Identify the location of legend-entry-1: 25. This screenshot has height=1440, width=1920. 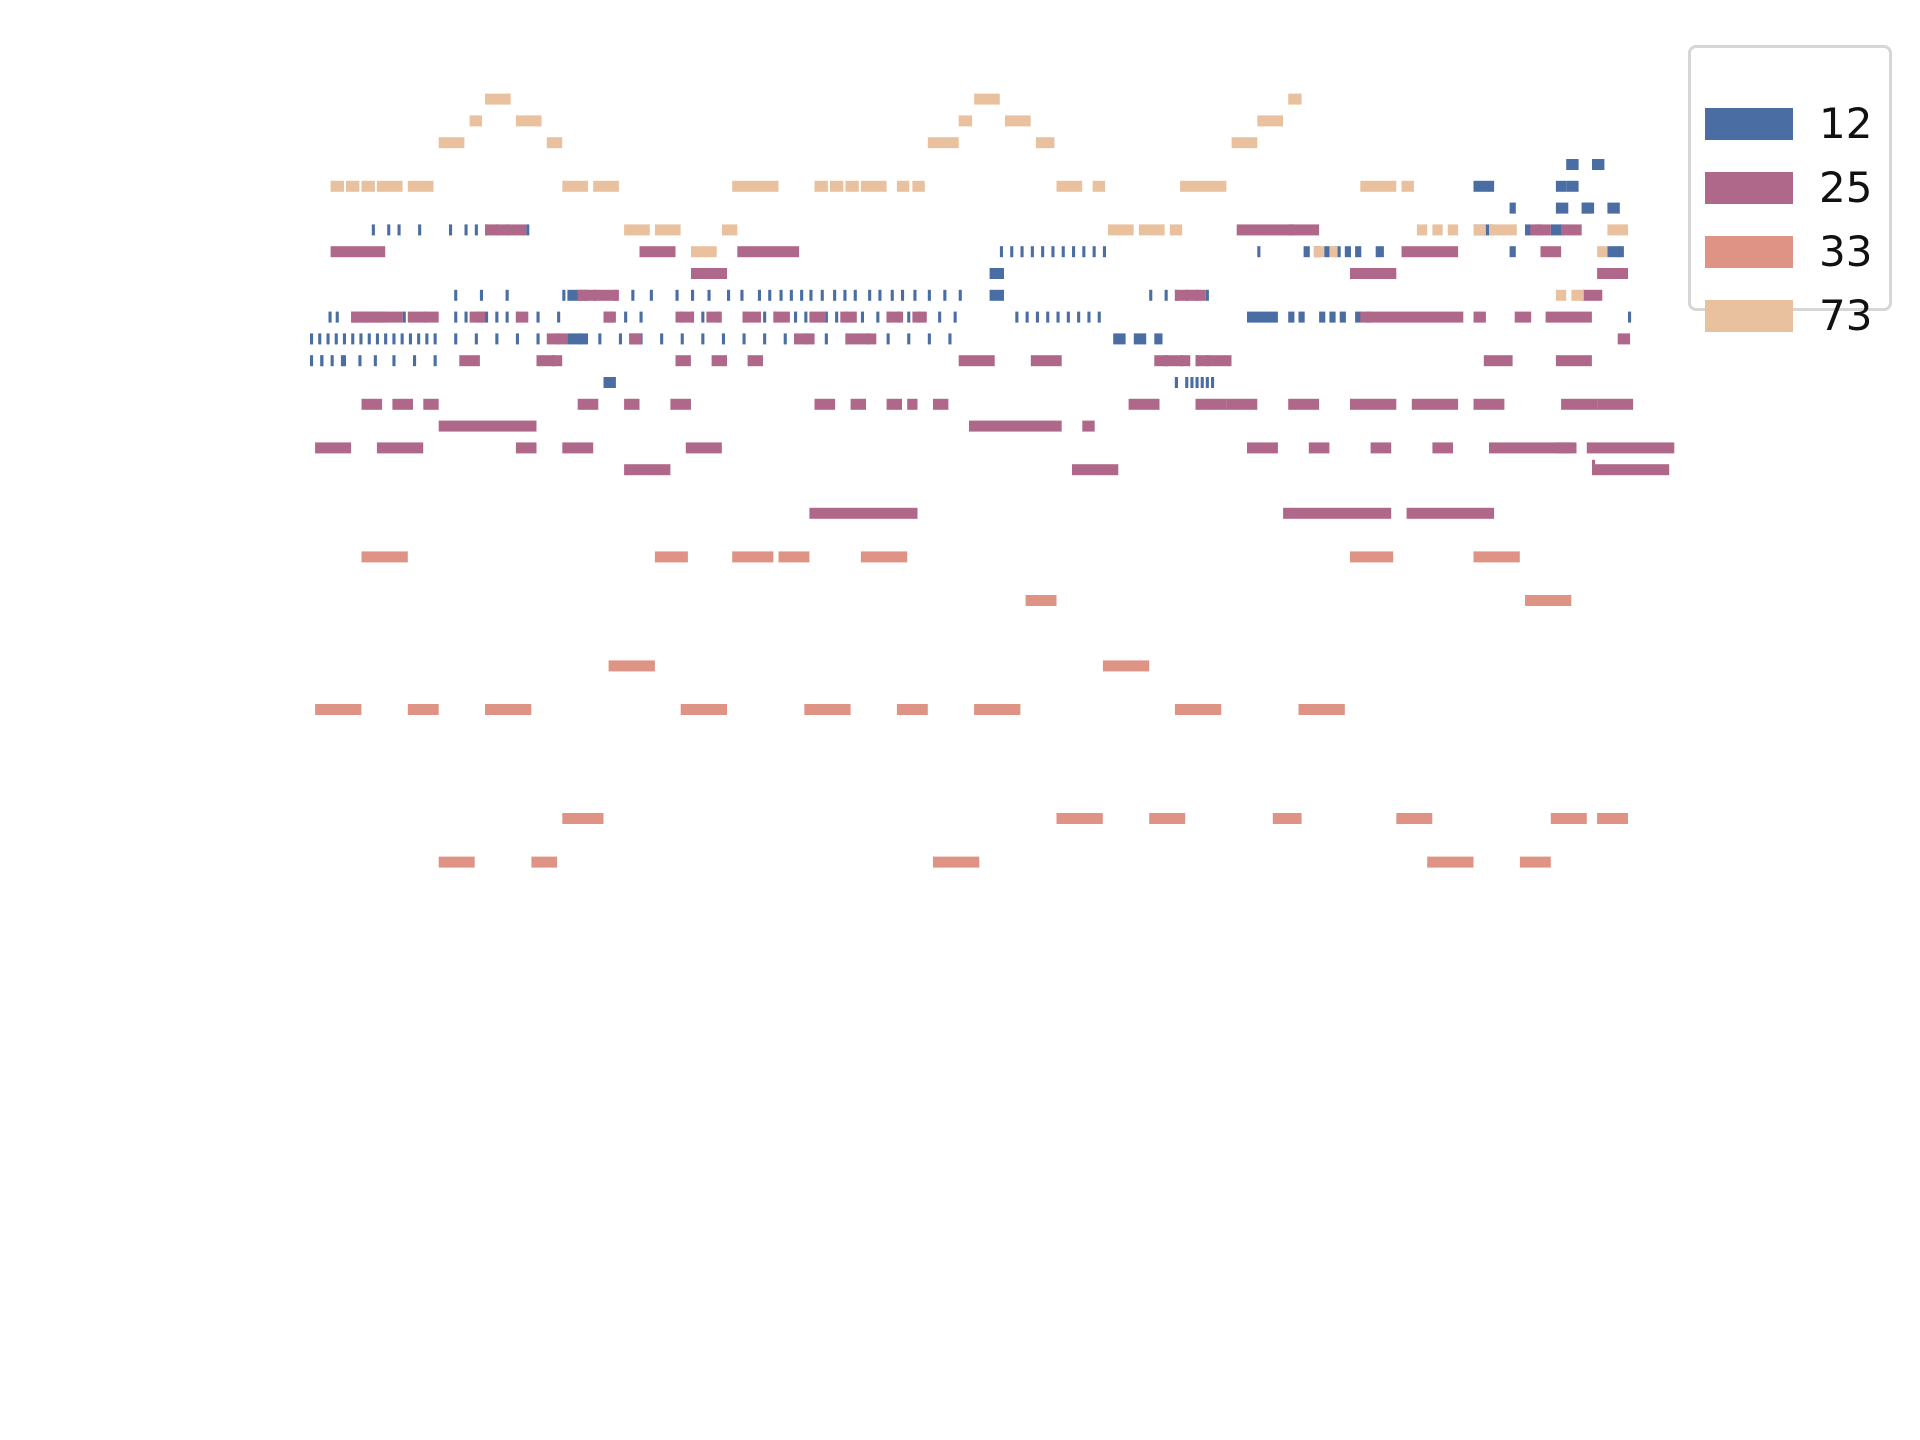
(1790, 188).